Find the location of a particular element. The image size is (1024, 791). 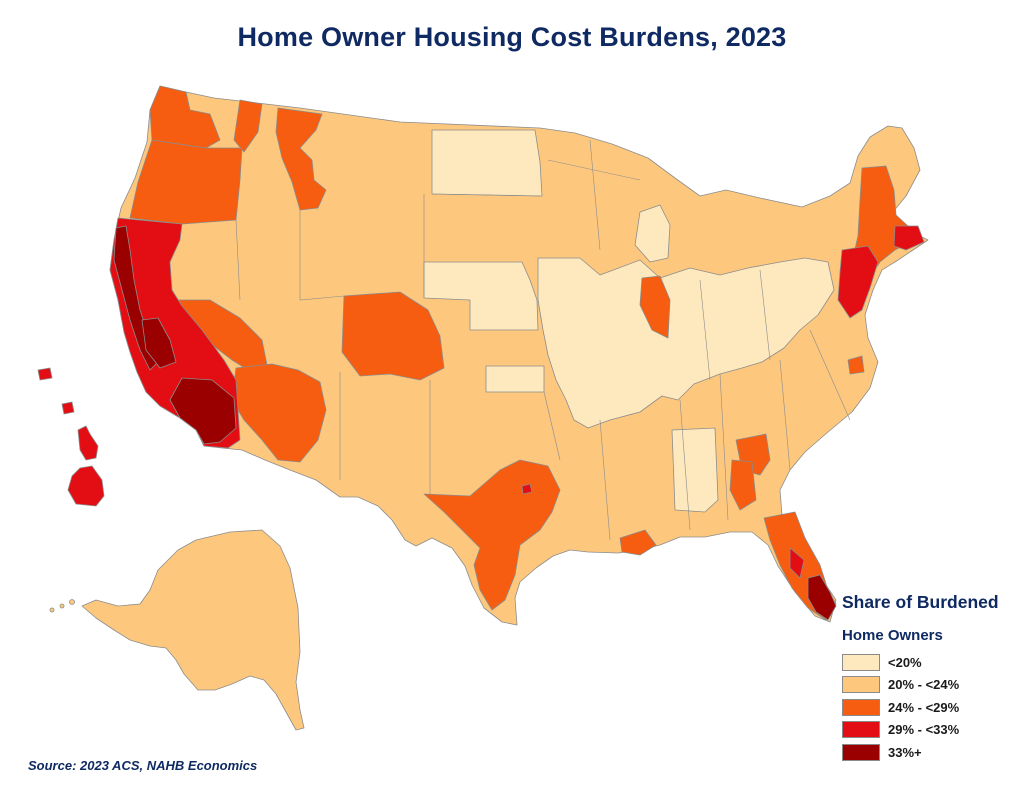

hawaii-kauai-region is located at coordinates (45, 374).